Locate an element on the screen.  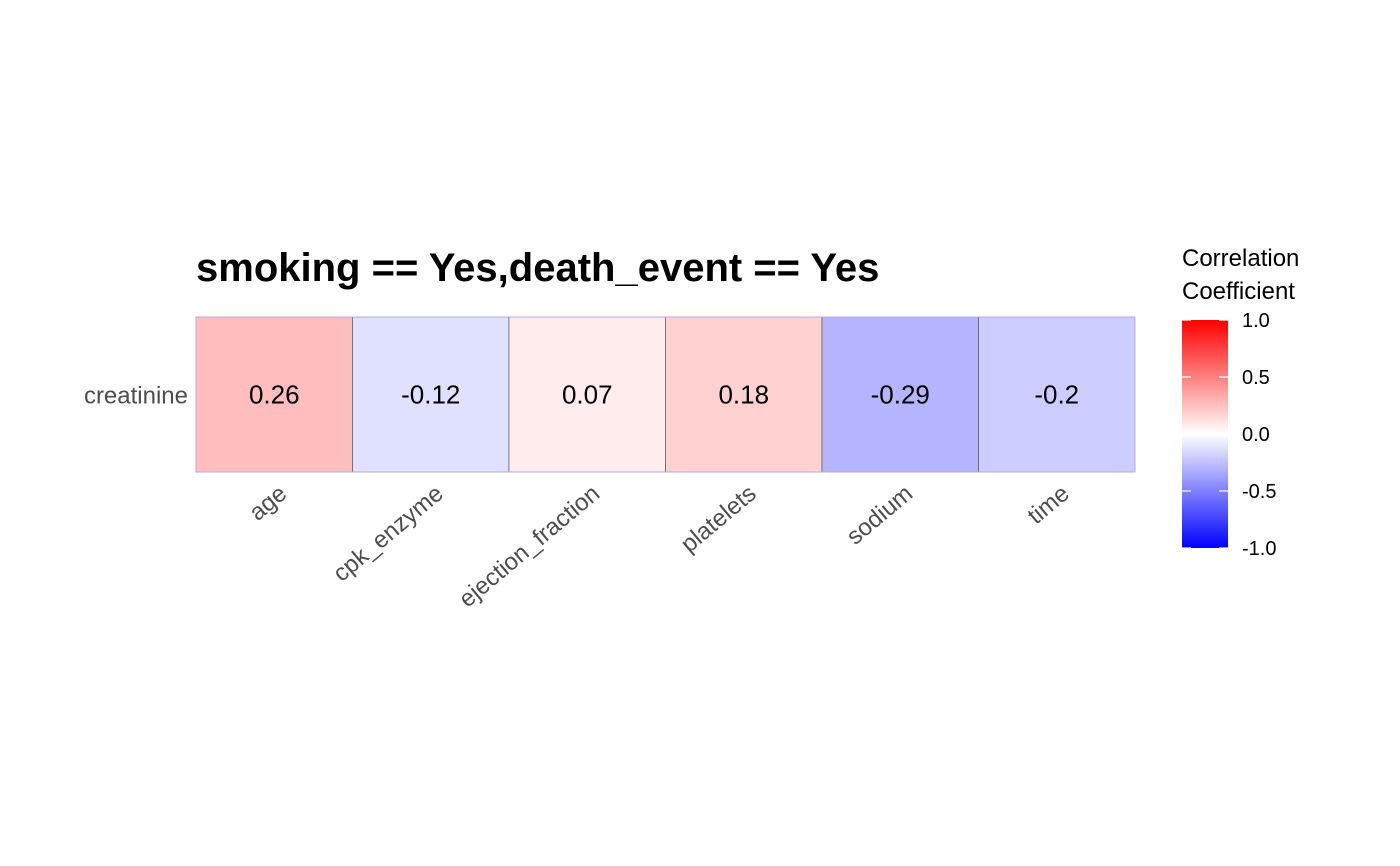
heatmap-border is located at coordinates (665, 394).